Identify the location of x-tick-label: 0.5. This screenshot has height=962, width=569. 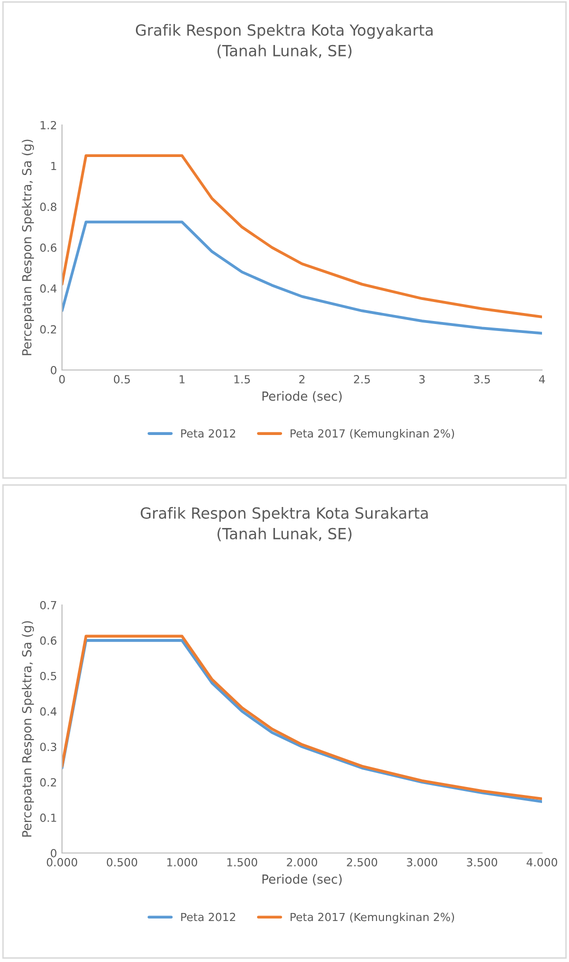
(122, 379).